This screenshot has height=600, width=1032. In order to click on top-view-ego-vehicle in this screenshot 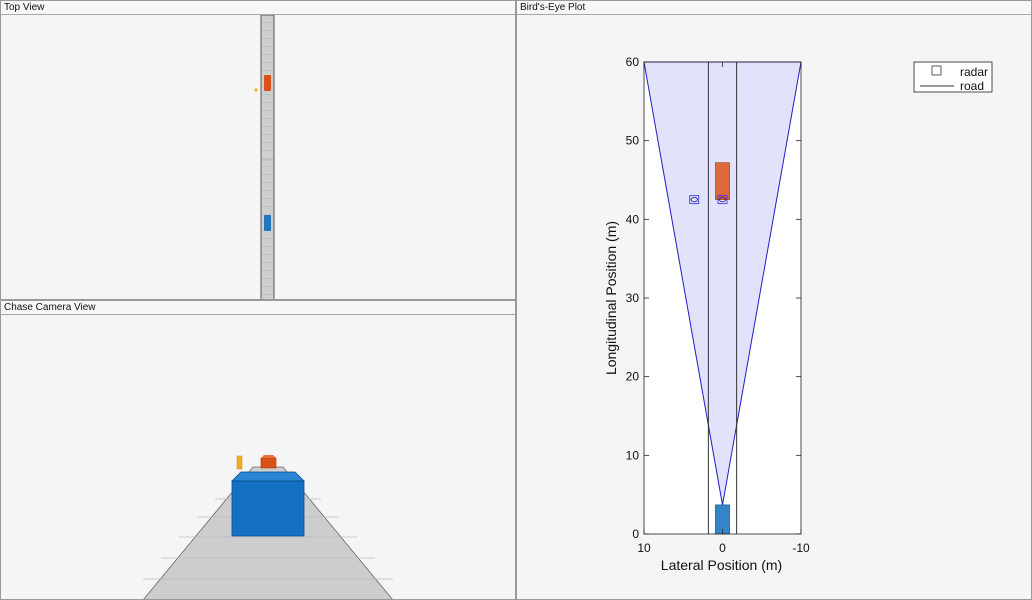, I will do `click(267, 223)`.